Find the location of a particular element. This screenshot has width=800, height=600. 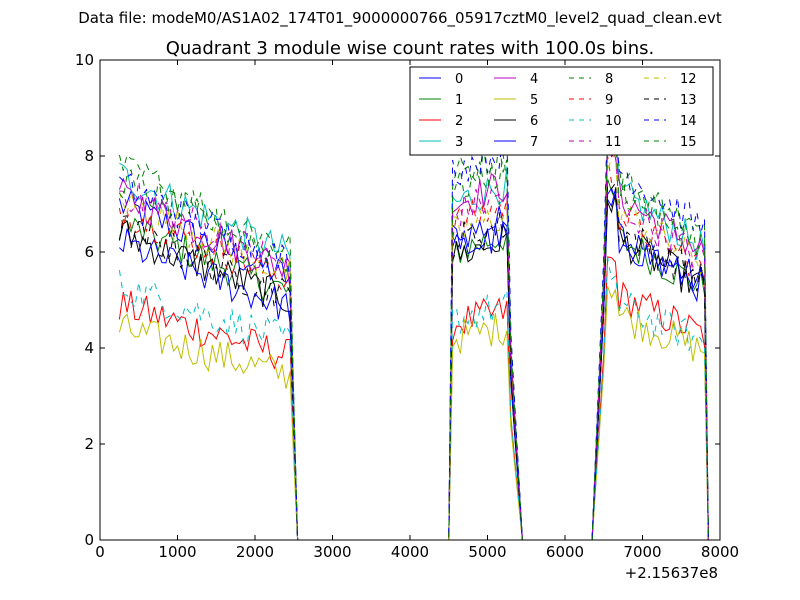

legend-box is located at coordinates (561, 111).